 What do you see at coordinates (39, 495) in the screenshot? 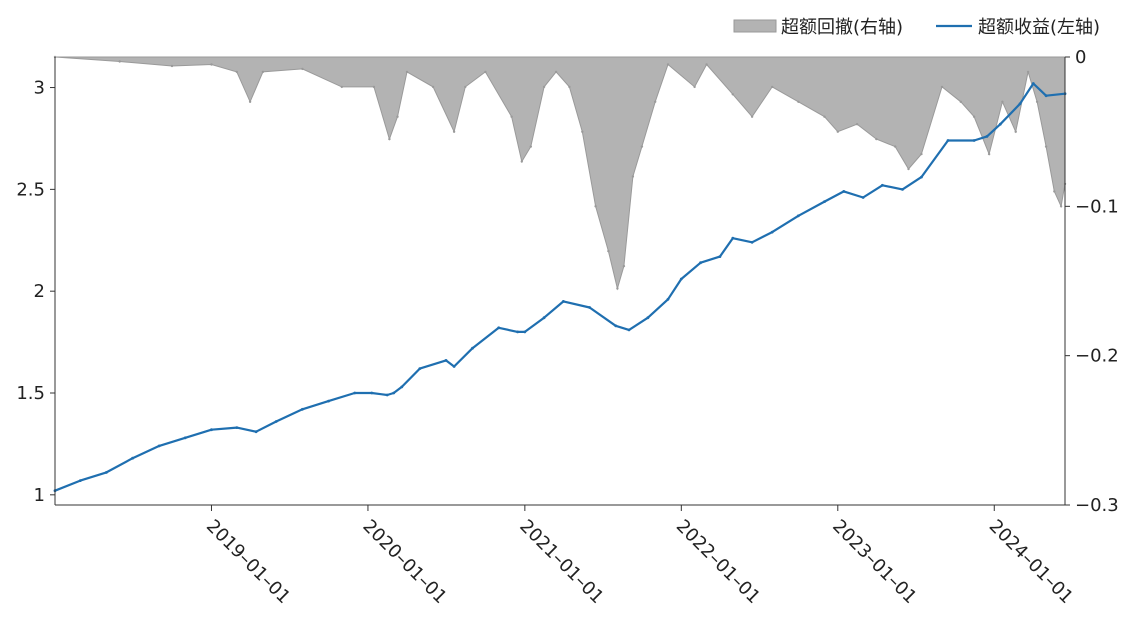
I see `left-axis-tick-label: 1` at bounding box center [39, 495].